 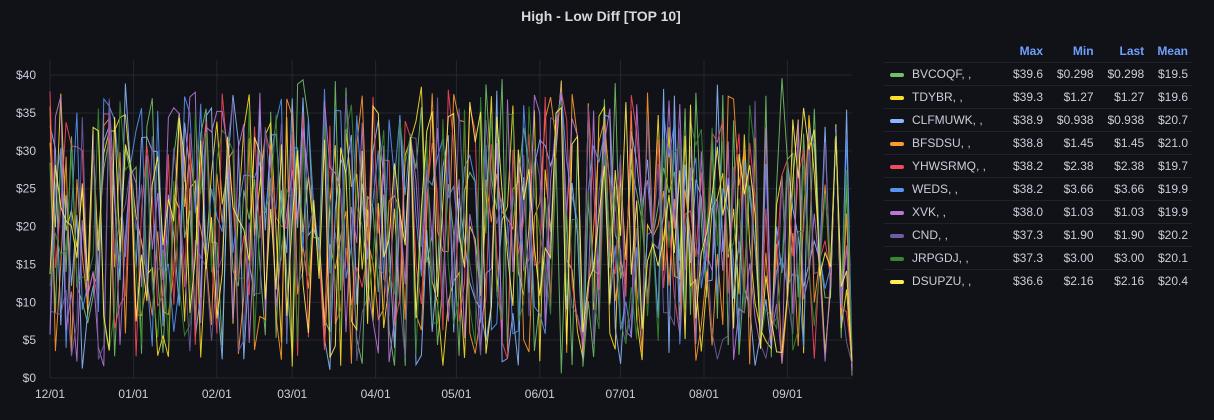 I want to click on legend-row: BFSDSU, , $38.8 $1.45 $1.45 $21.0, so click(x=1038, y=143).